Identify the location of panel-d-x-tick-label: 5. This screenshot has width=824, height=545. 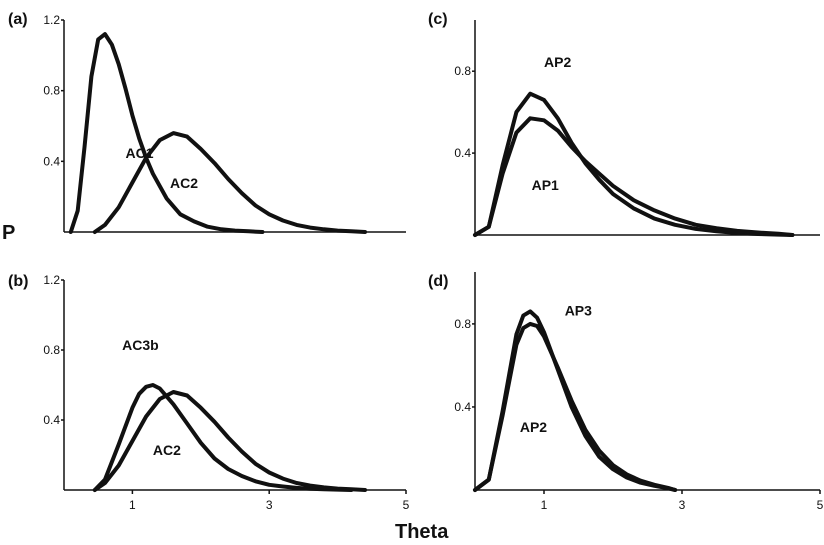
(820, 505).